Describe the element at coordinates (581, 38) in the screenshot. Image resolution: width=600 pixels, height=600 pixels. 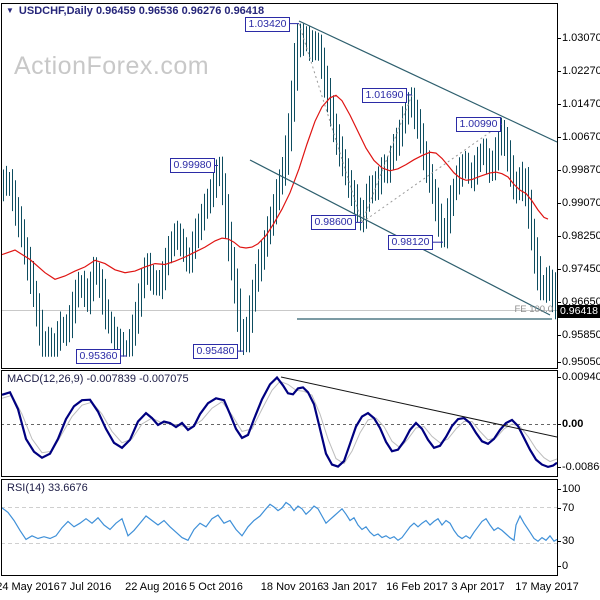
I see `price-axis-label: 1.03070` at that location.